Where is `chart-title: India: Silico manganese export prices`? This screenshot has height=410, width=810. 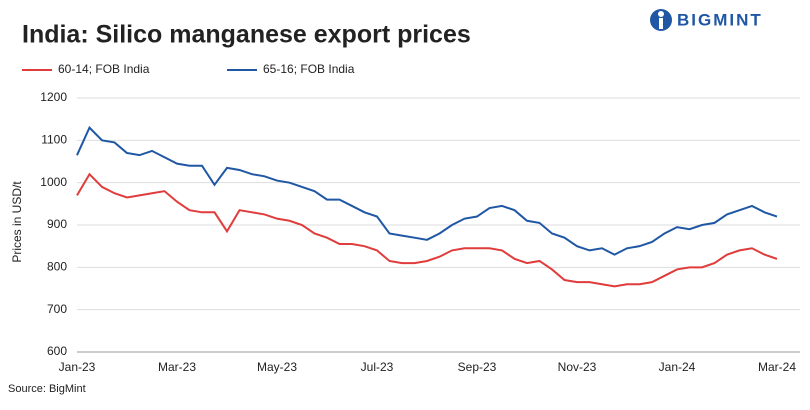 chart-title: India: Silico manganese export prices is located at coordinates (246, 35).